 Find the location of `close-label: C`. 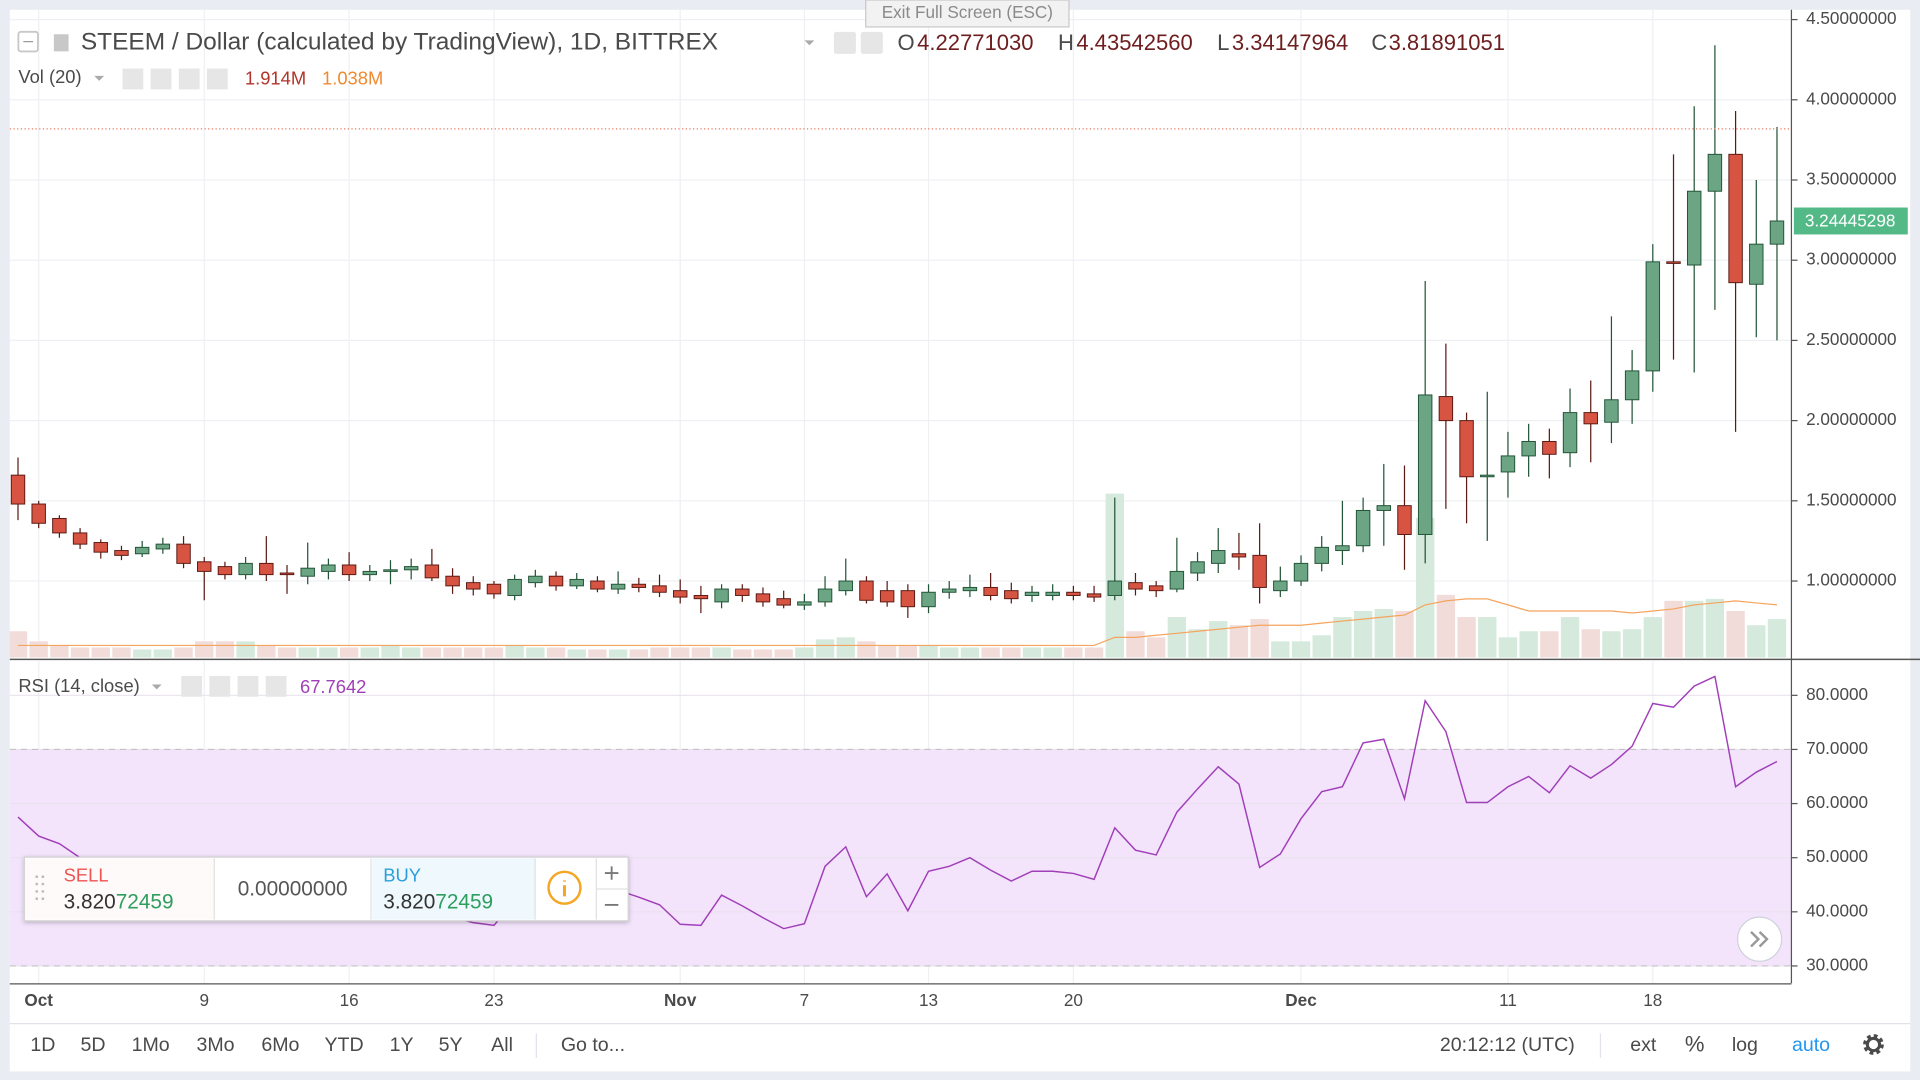

close-label: C is located at coordinates (1379, 42).